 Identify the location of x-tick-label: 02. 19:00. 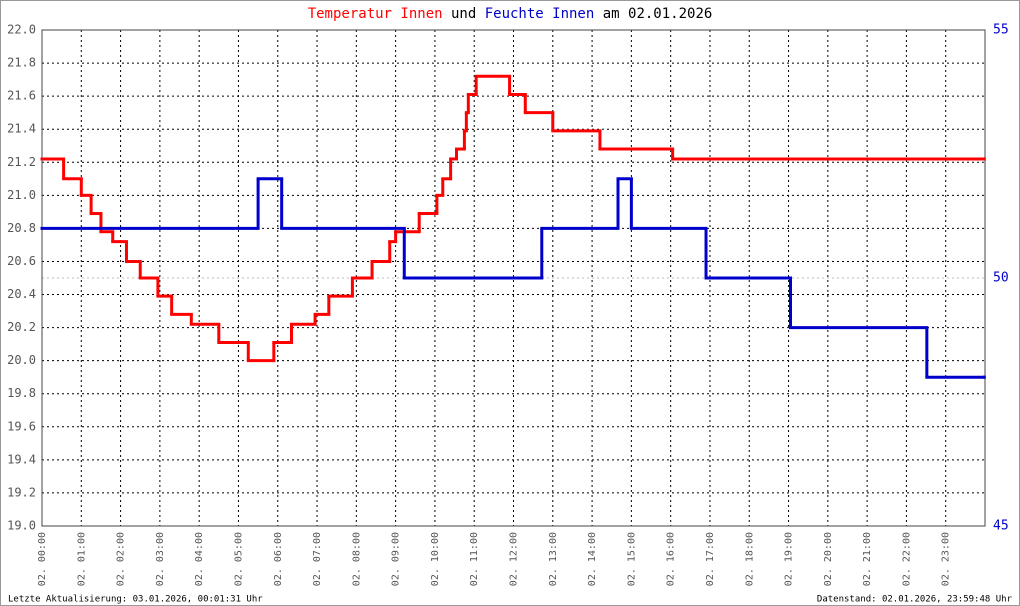
(789, 559).